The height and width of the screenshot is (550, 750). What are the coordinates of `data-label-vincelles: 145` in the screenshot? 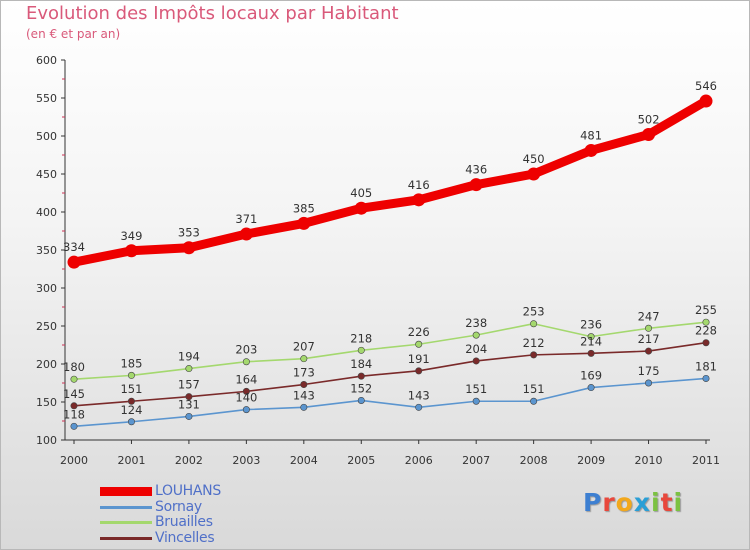 It's located at (74, 394).